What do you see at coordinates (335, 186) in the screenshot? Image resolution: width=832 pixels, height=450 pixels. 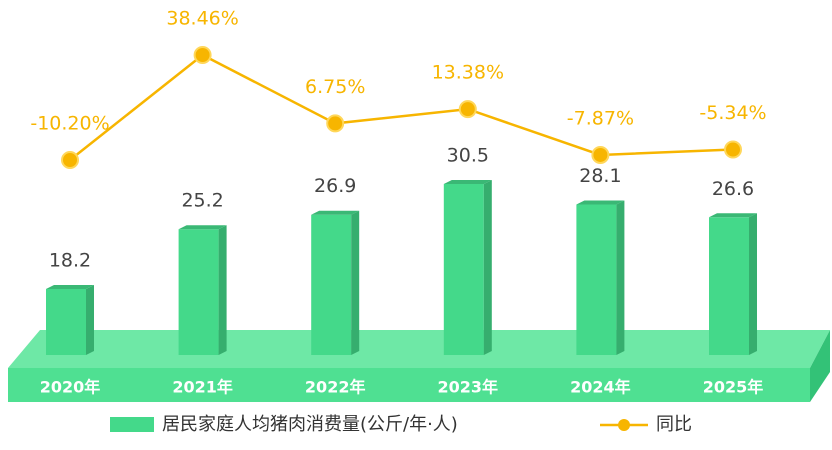 I see `bar-value-label: 26.9` at bounding box center [335, 186].